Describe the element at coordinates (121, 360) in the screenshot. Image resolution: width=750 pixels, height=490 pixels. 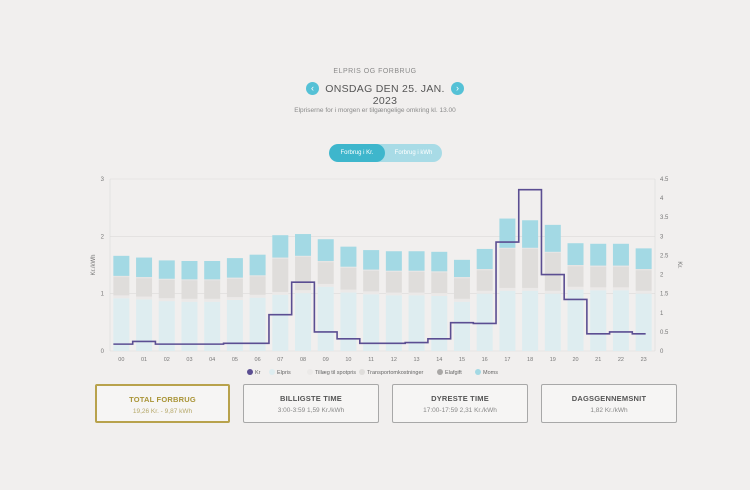
I see `x-tick-label: 00` at that location.